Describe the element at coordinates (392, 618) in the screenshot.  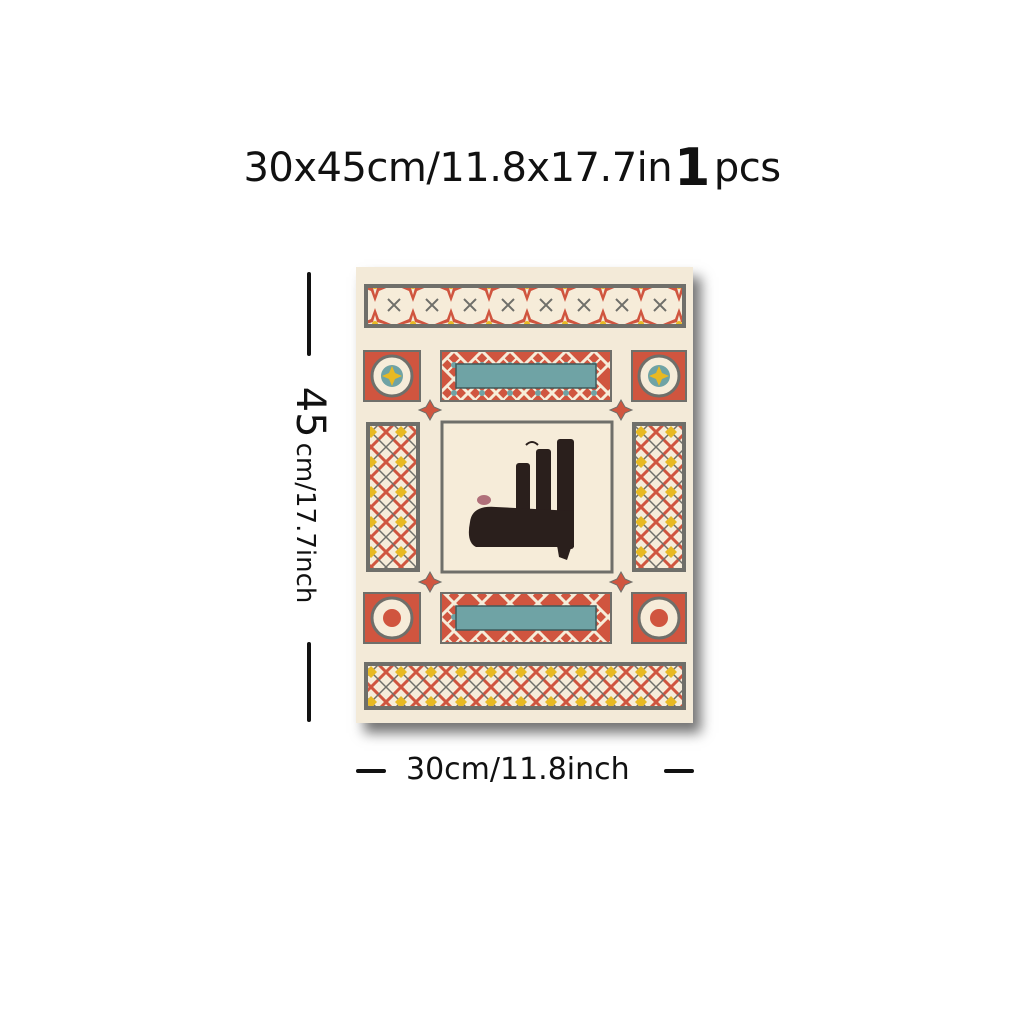
I see `bottom-left-medallion` at that location.